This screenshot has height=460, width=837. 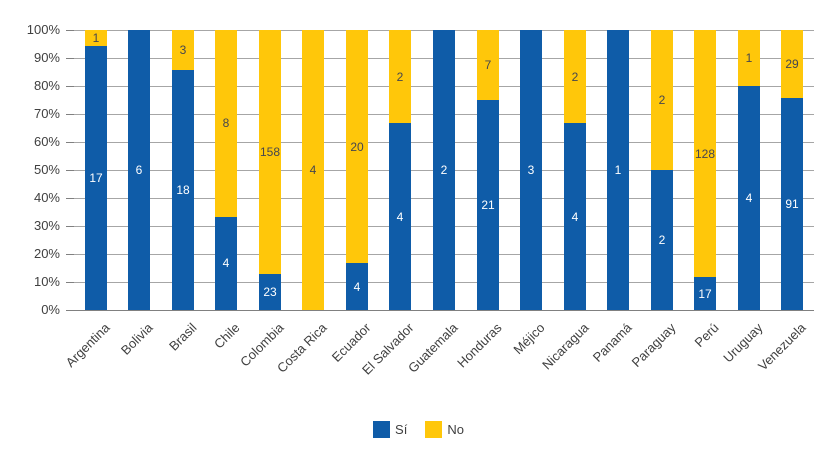 What do you see at coordinates (46, 281) in the screenshot?
I see `y-tick-label: 10%` at bounding box center [46, 281].